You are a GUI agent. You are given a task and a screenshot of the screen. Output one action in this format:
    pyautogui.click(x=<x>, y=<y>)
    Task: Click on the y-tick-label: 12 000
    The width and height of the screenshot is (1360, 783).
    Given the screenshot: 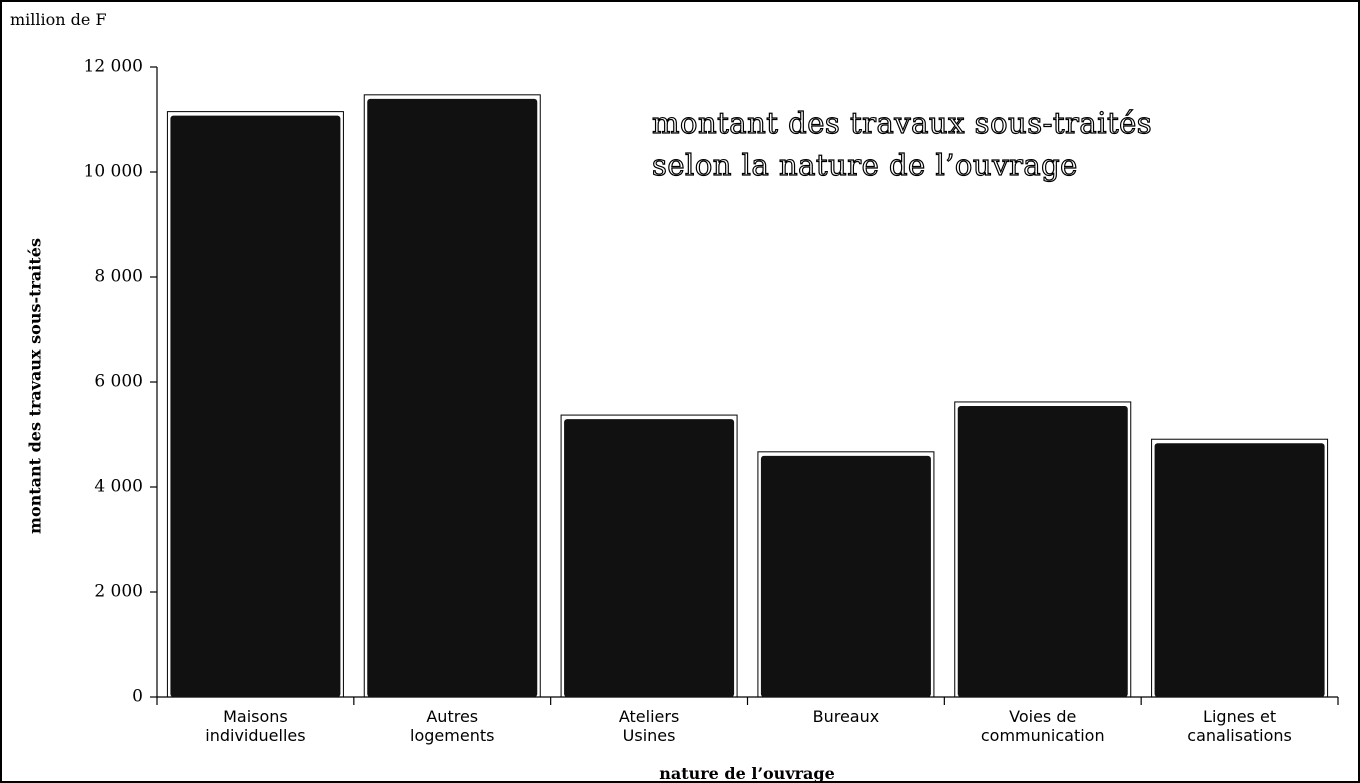 What is the action you would take?
    pyautogui.click(x=113, y=67)
    